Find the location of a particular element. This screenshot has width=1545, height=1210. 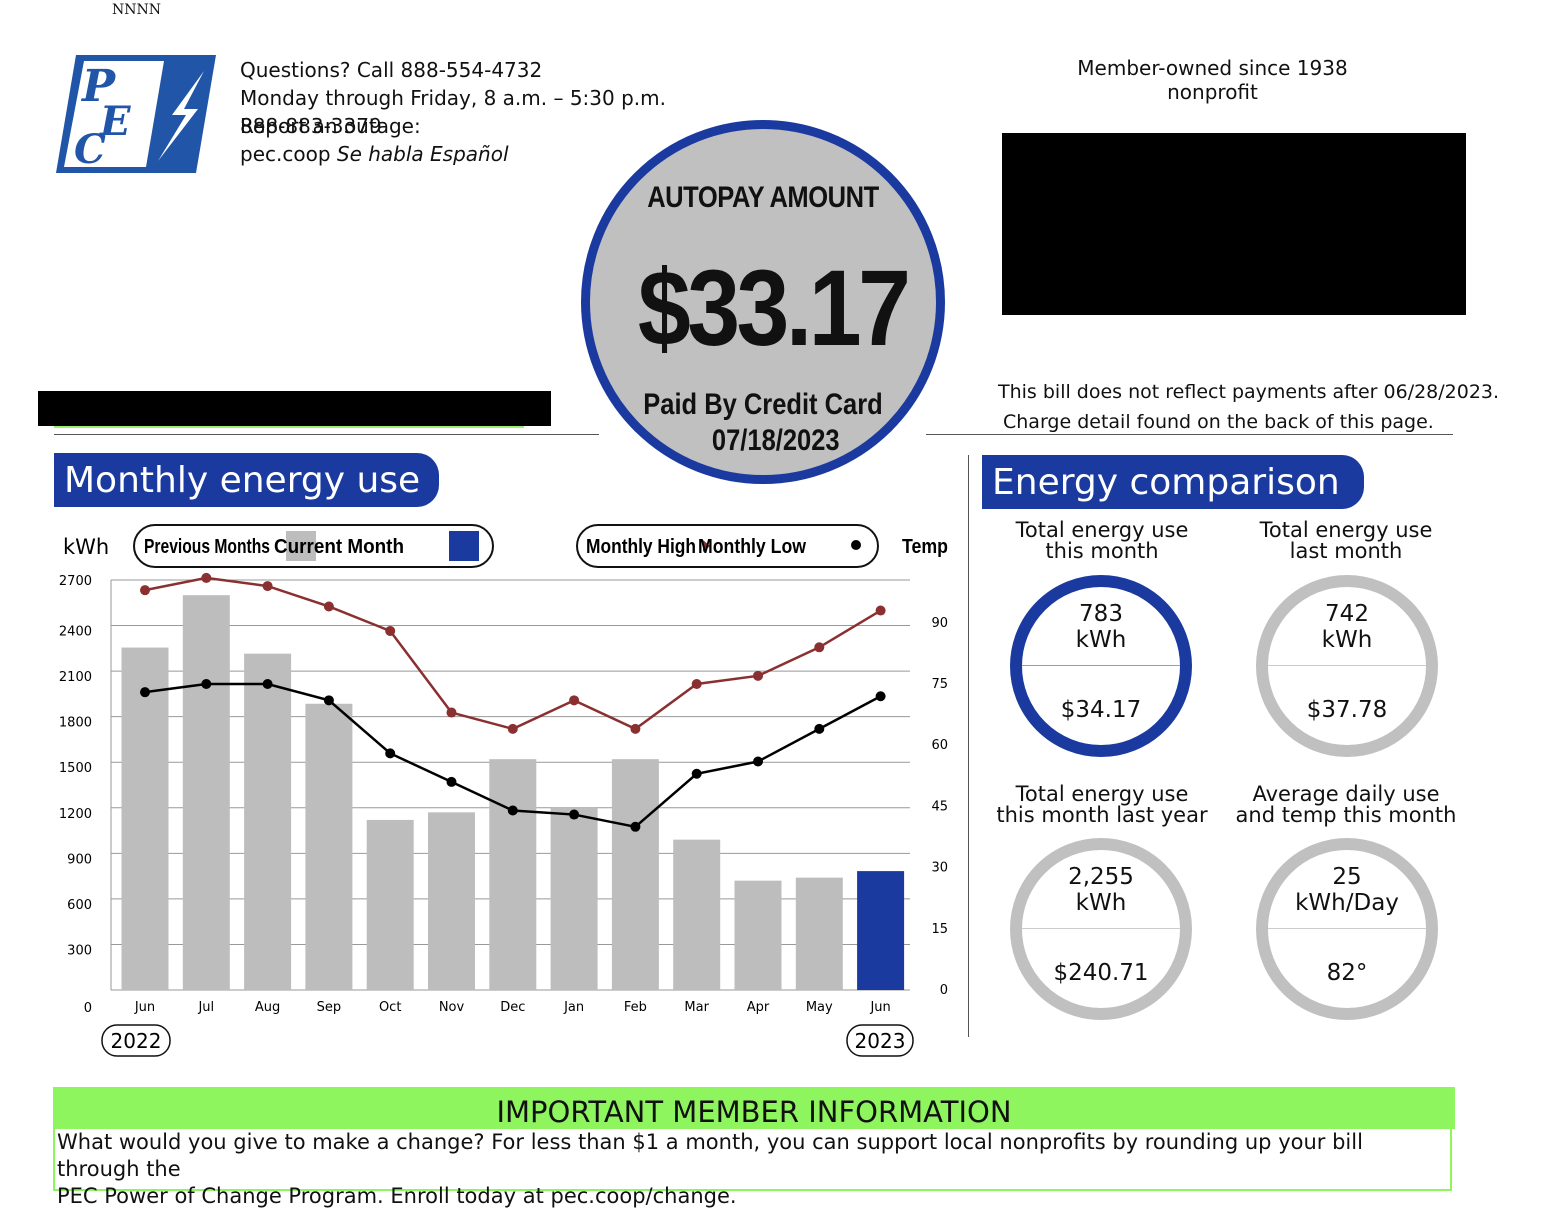

y-tick-label: 2400 is located at coordinates (75, 632).